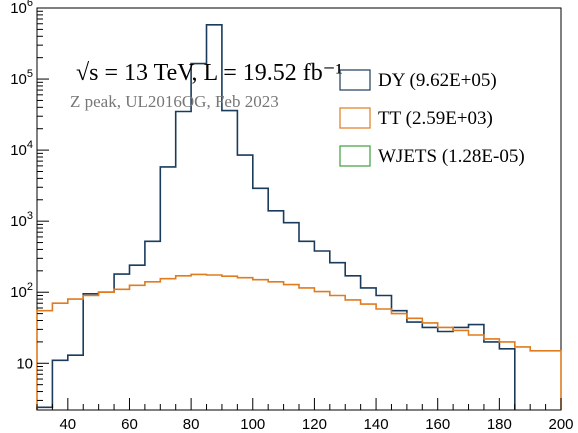 The image size is (578, 433). I want to click on y-tick-label: 10², so click(21, 291).